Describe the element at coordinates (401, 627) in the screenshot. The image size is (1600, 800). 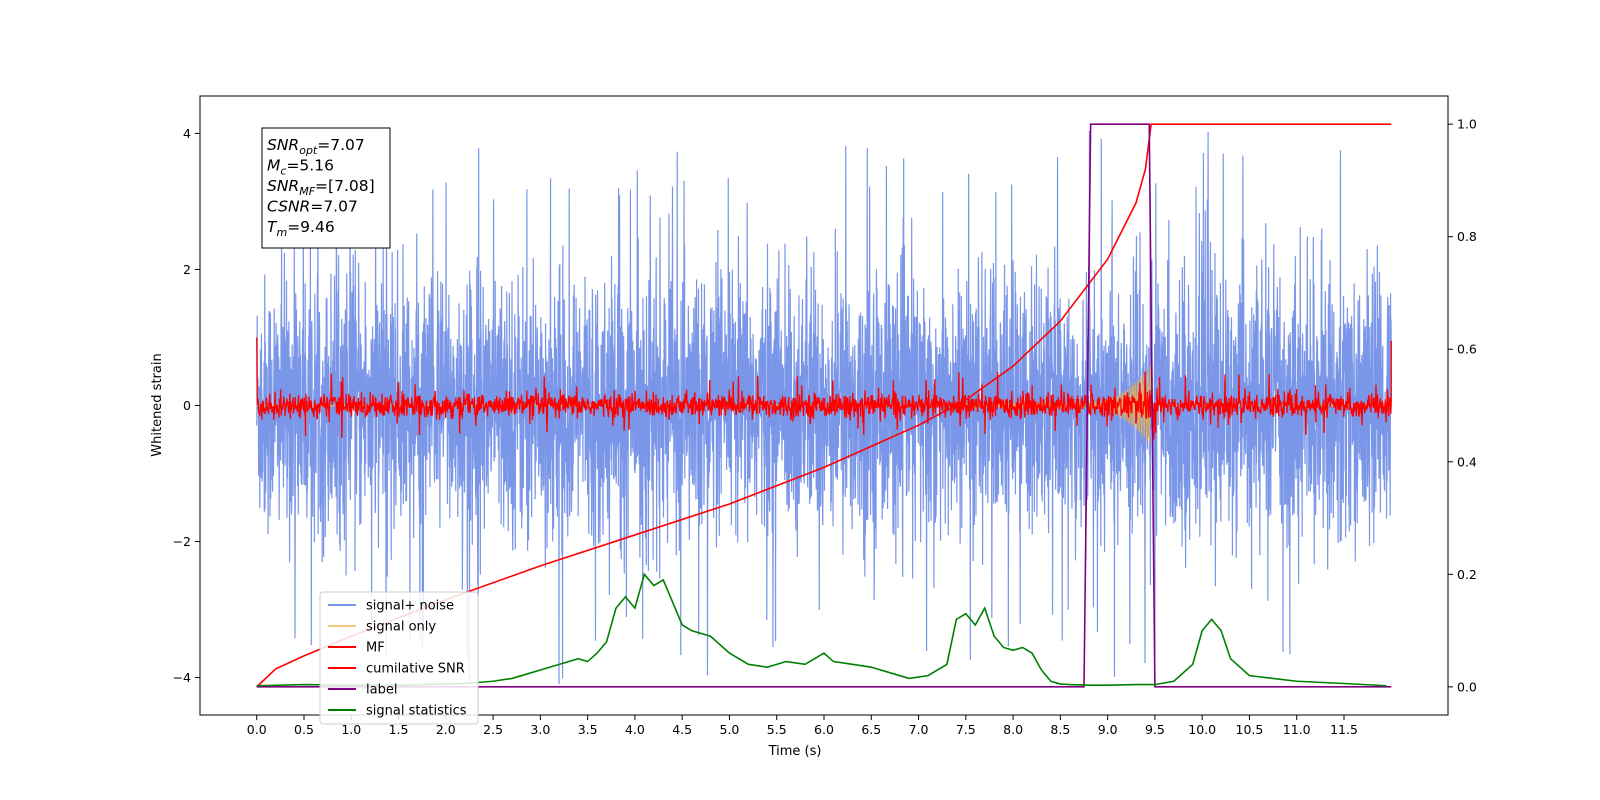
I see `legend-label: signal only` at that location.